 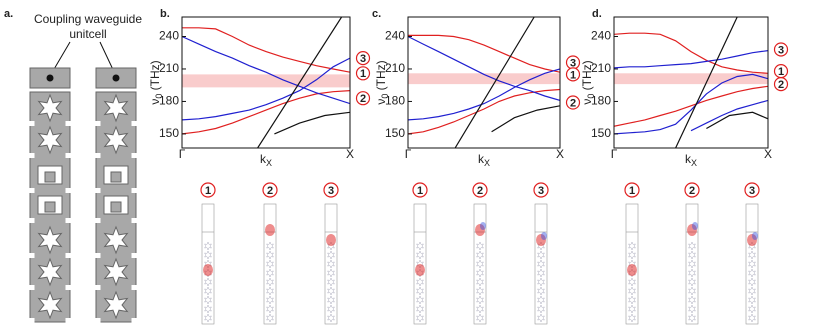 I want to click on label-part: 0, so click(x=385, y=96).